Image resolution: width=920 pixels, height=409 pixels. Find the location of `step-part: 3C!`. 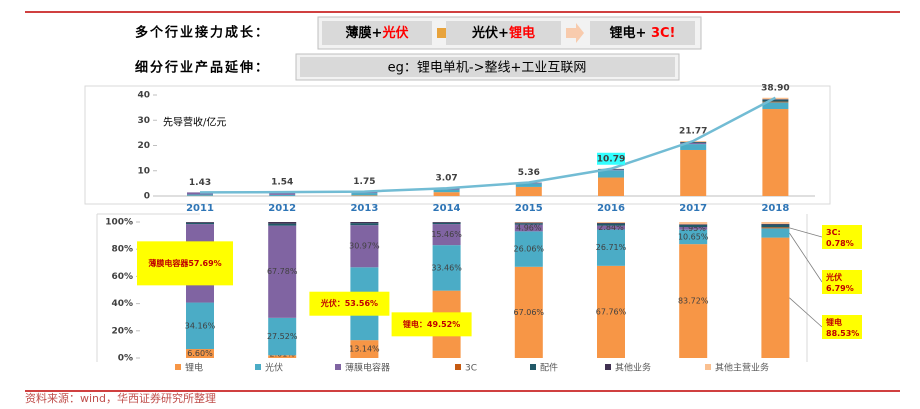

step-part: 3C! is located at coordinates (663, 33).